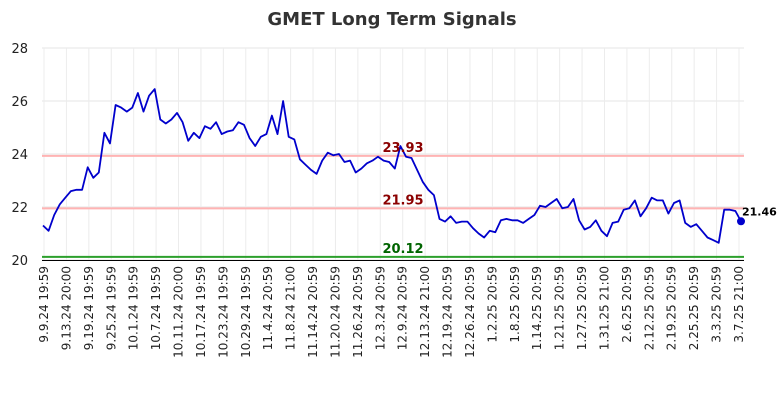 The height and width of the screenshot is (400, 784). What do you see at coordinates (402, 200) in the screenshot?
I see `reference-line-label: 21.95` at bounding box center [402, 200].